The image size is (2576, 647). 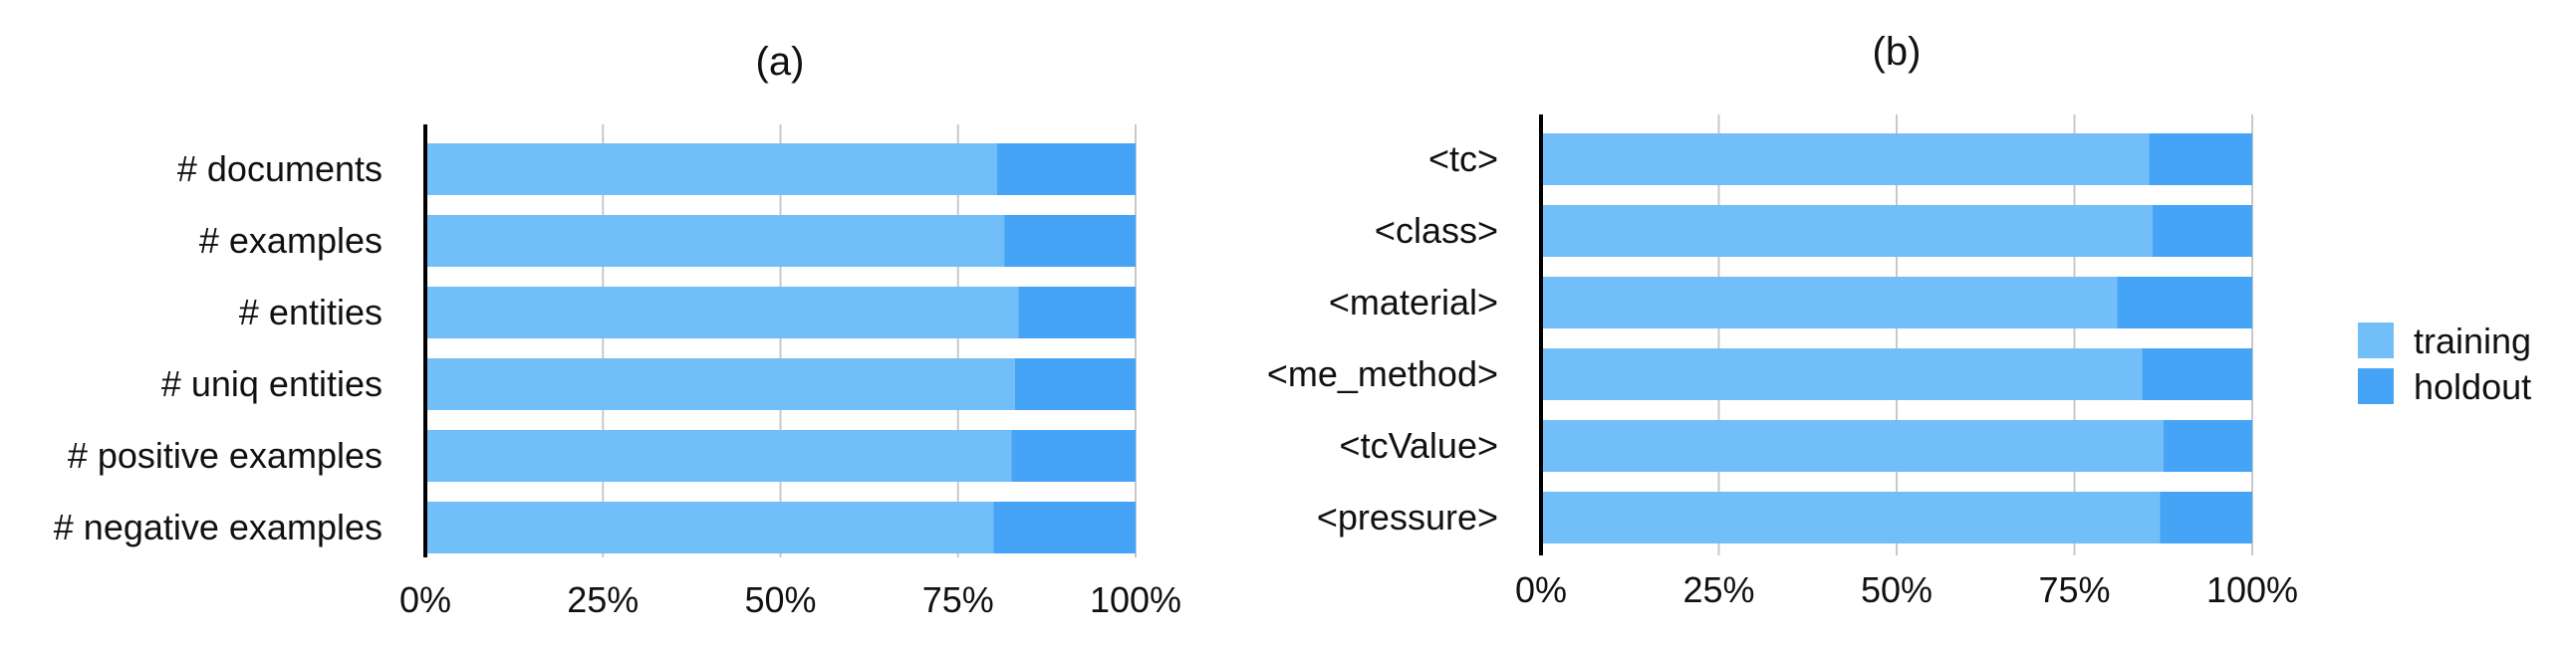 I want to click on legend-swatch-training, so click(x=2376, y=340).